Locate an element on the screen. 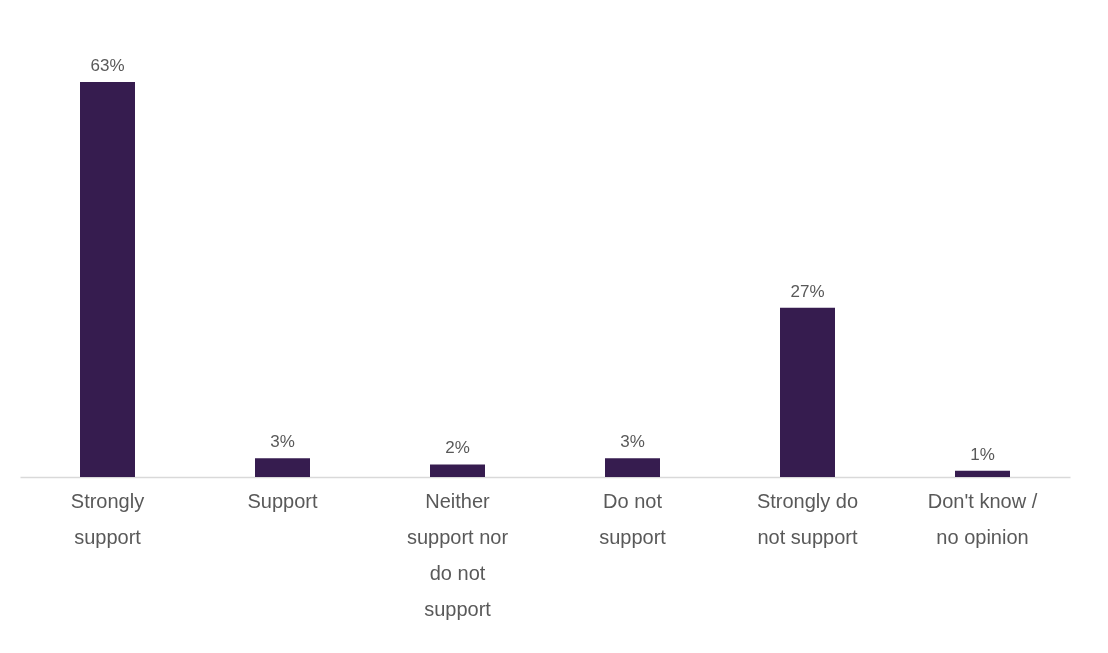  x-tick-label: Strongly support is located at coordinates (107, 518).